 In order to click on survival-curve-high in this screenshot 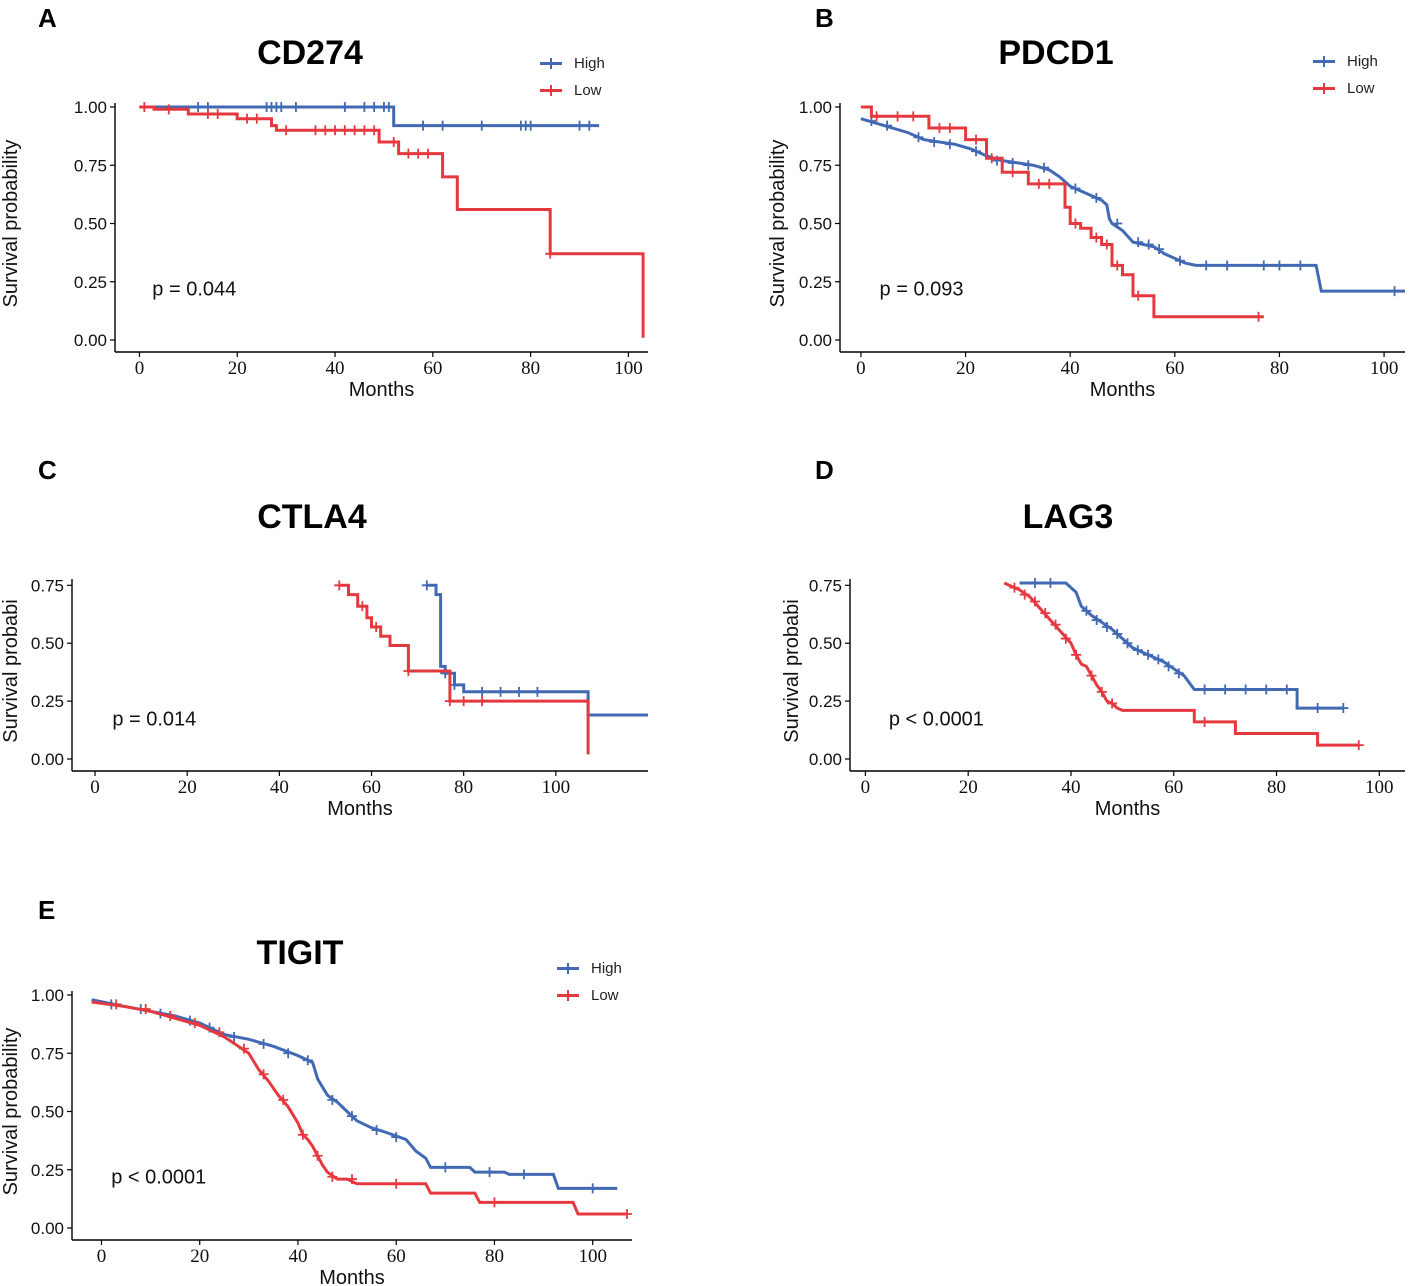, I will do `click(1132, 205)`.